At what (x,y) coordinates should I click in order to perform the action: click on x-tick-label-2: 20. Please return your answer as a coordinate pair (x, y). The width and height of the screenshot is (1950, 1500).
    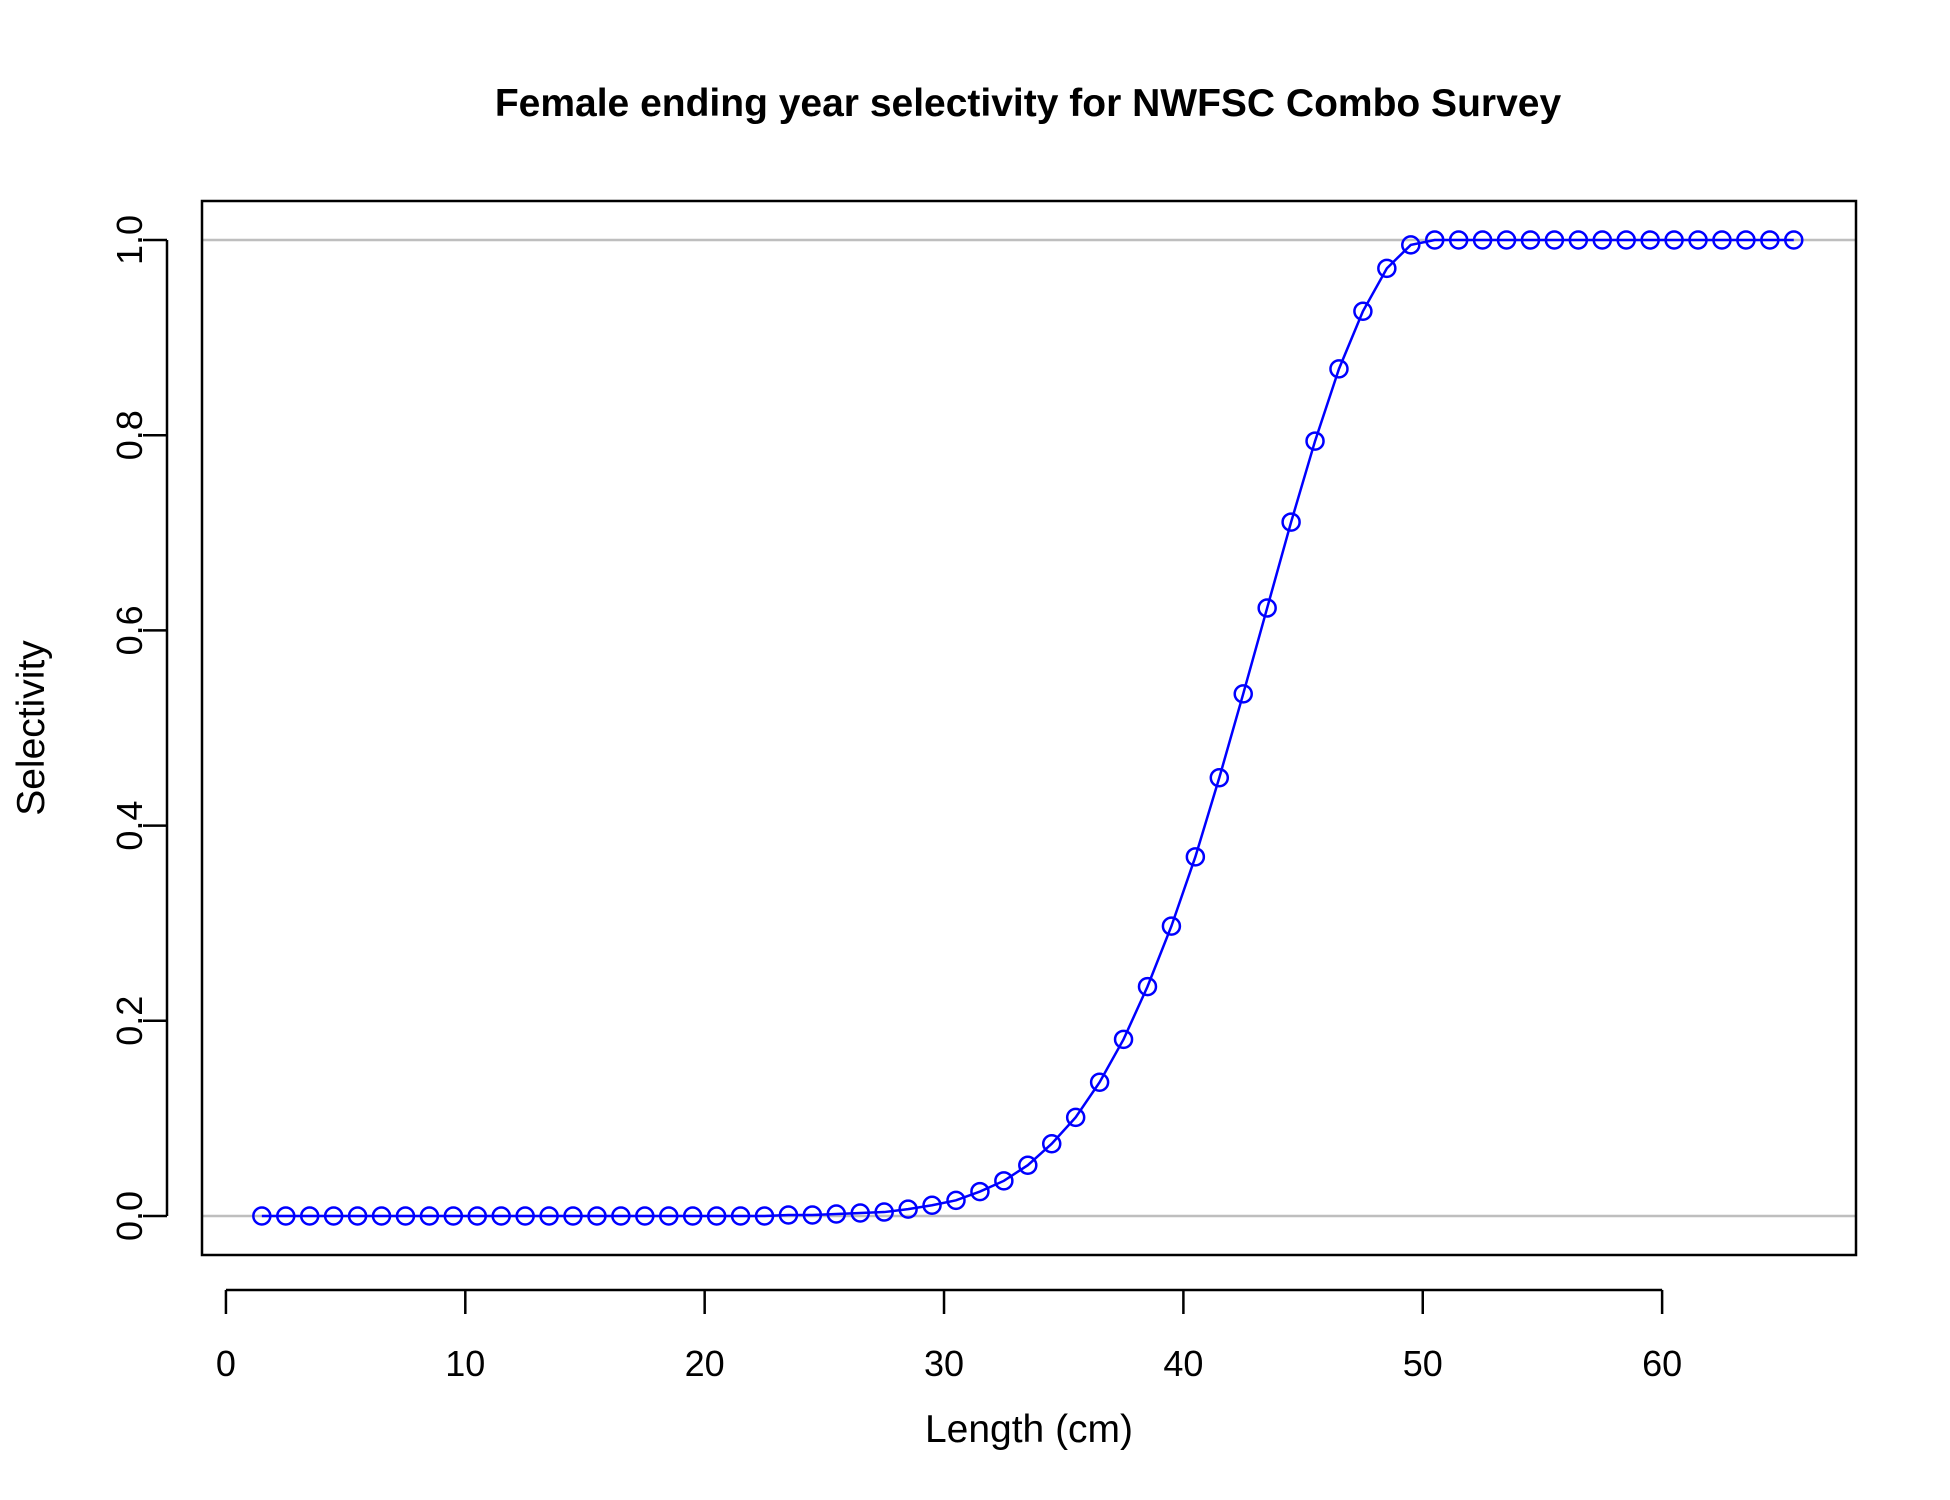
    Looking at the image, I should click on (705, 1363).